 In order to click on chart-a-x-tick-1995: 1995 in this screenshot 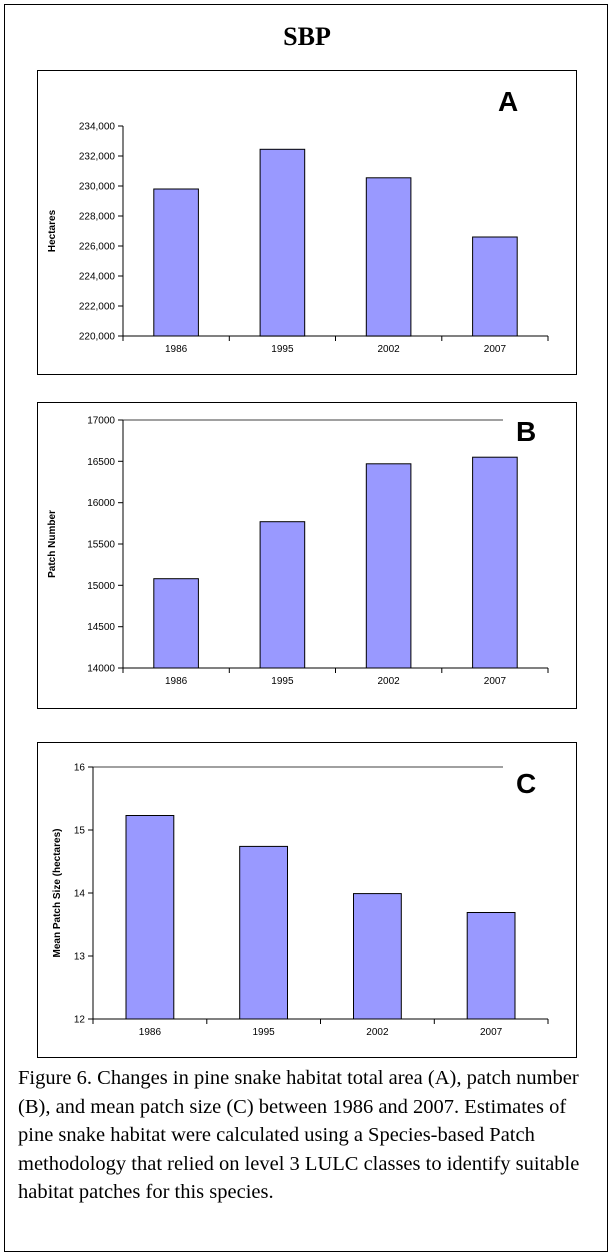, I will do `click(282, 349)`.